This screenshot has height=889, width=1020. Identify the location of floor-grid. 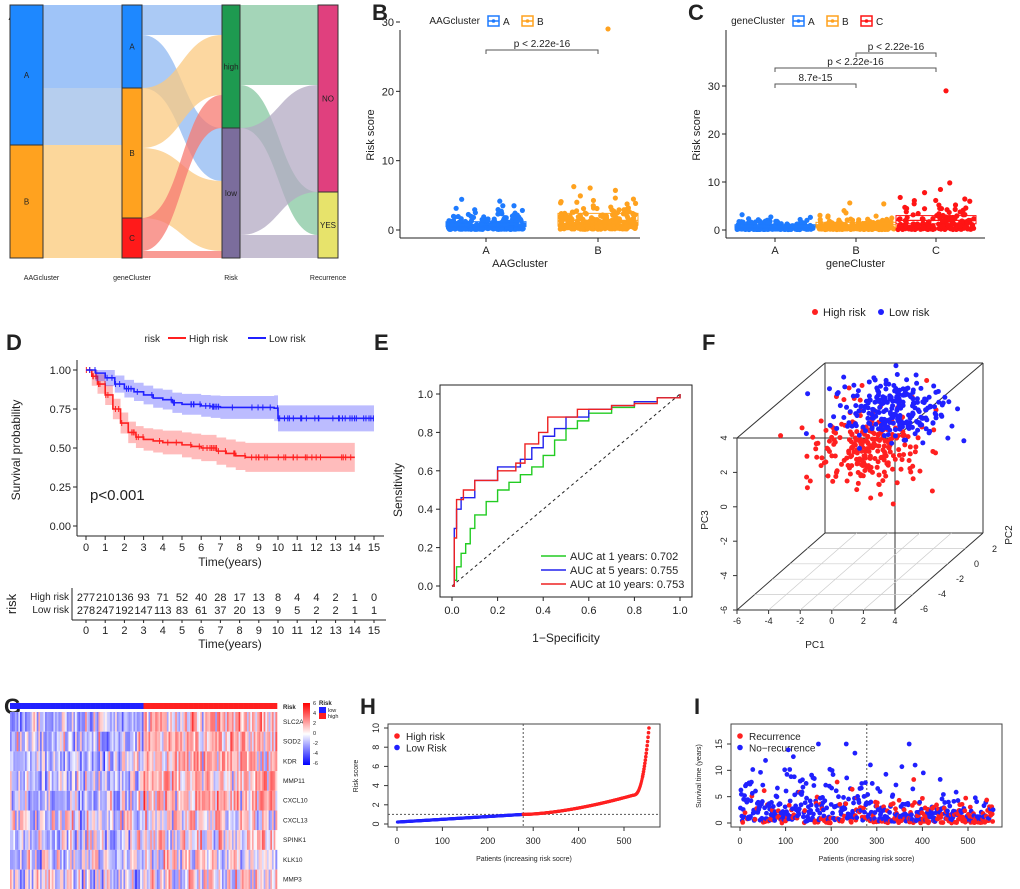
(876, 571).